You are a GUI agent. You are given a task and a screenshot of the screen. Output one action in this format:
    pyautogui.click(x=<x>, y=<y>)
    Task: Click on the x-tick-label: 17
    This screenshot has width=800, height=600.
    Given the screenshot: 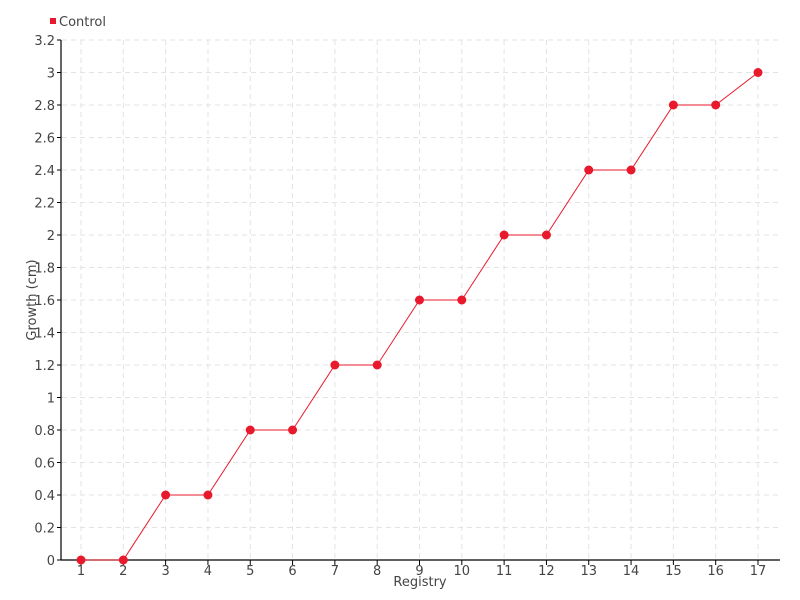 What is the action you would take?
    pyautogui.click(x=758, y=571)
    